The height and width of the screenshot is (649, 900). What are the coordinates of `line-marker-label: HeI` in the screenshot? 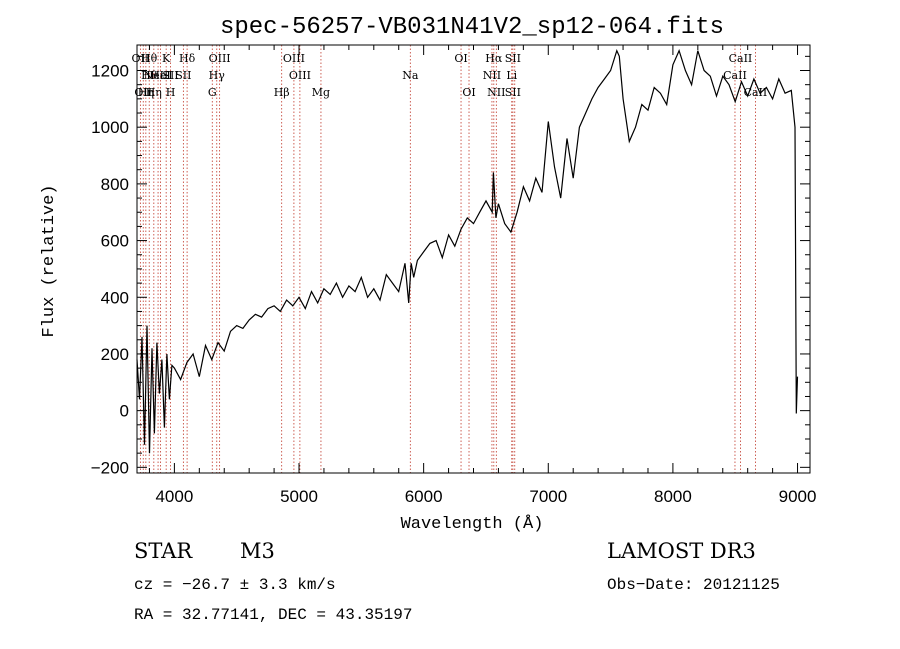 It's located at (160, 75).